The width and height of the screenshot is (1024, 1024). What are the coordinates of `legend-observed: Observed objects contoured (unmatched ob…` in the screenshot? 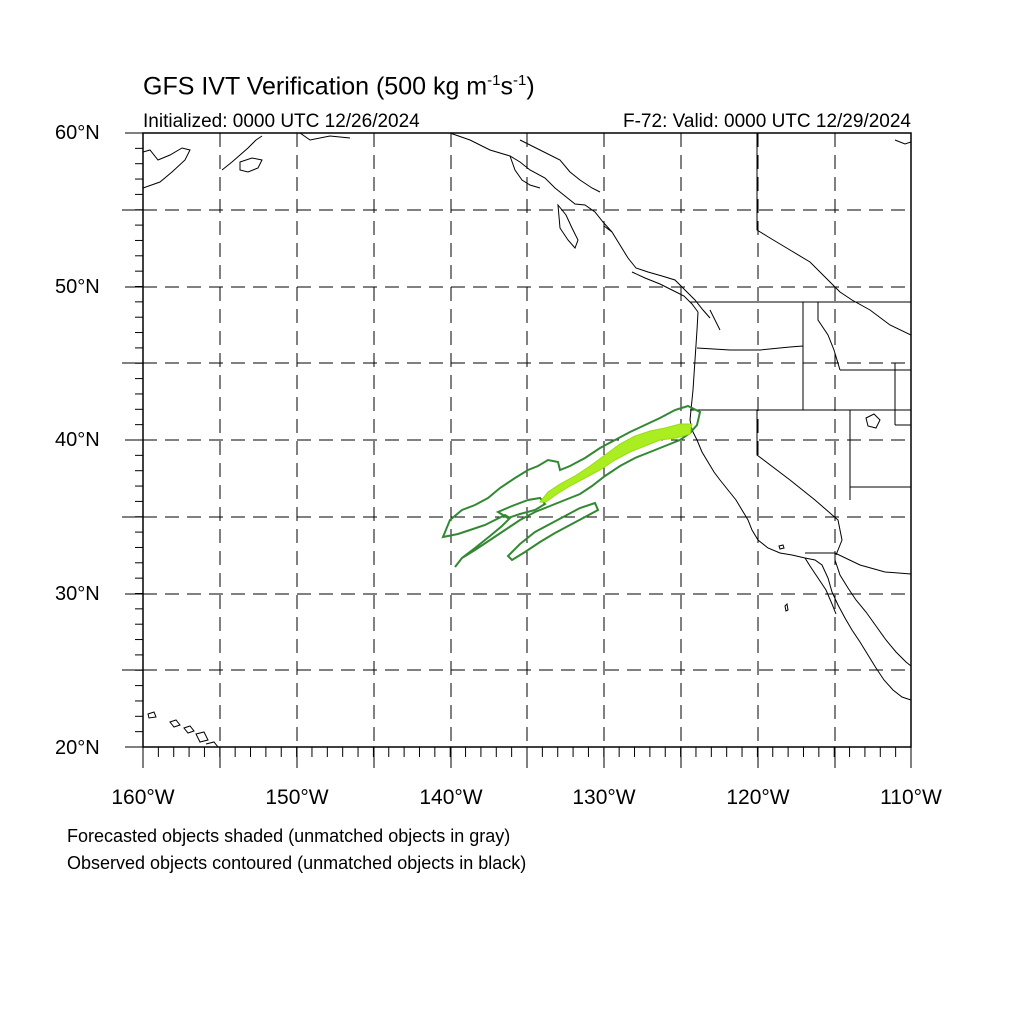 It's located at (297, 863).